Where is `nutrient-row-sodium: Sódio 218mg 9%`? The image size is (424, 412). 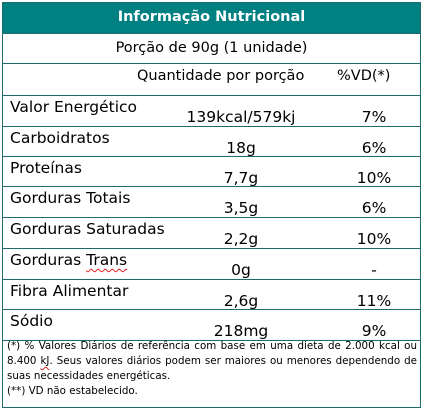 nutrient-row-sodium: Sódio 218mg 9% is located at coordinates (211, 325).